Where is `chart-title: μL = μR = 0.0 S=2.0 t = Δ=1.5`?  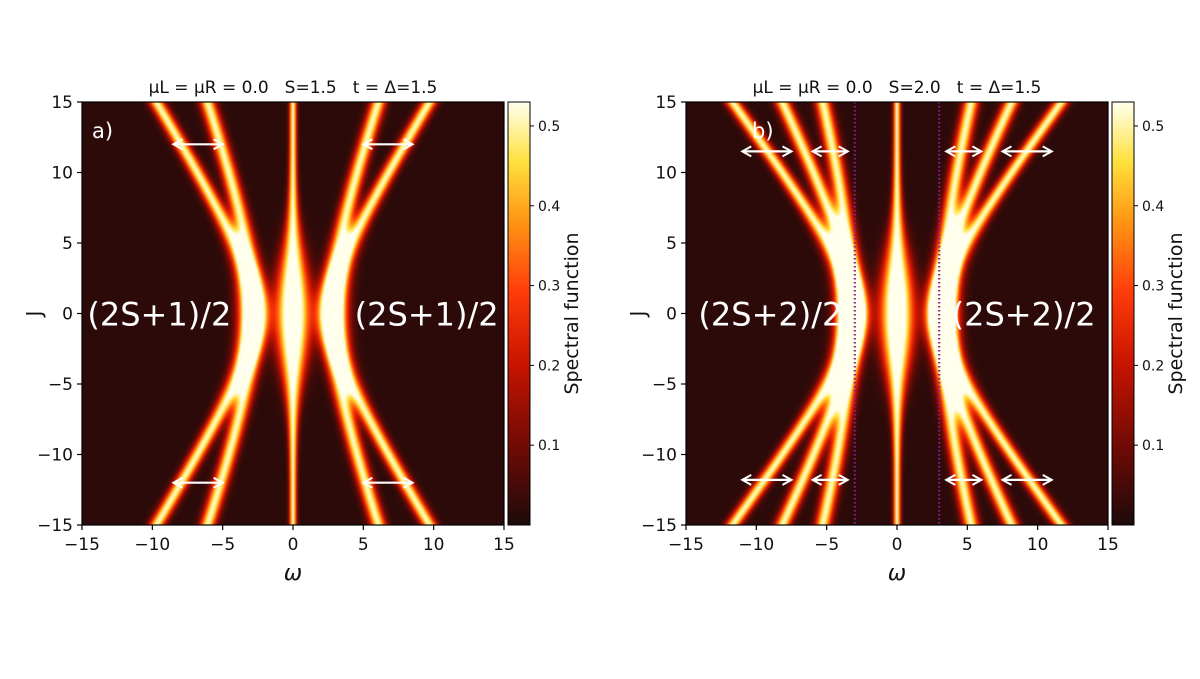 chart-title: μL = μR = 0.0 S=2.0 t = Δ=1.5 is located at coordinates (897, 88).